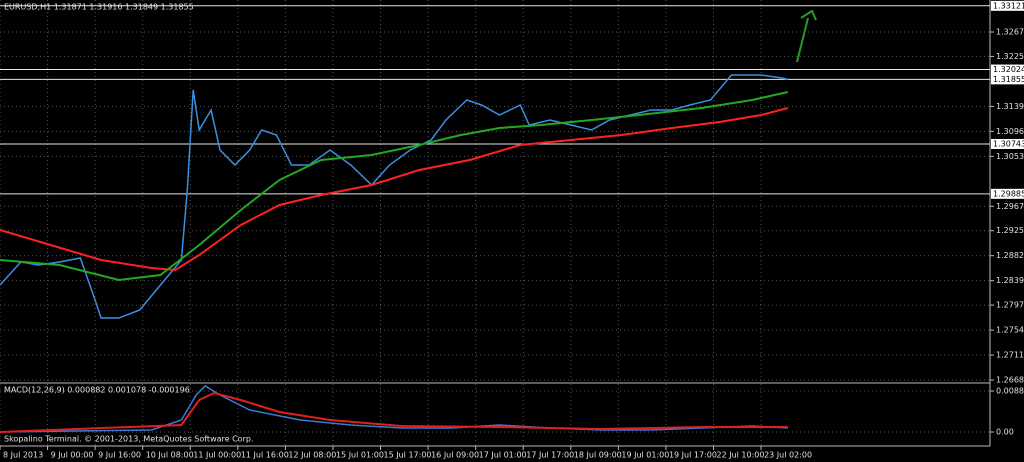  I want to click on y-tick-label: 1.32250, so click(1010, 56).